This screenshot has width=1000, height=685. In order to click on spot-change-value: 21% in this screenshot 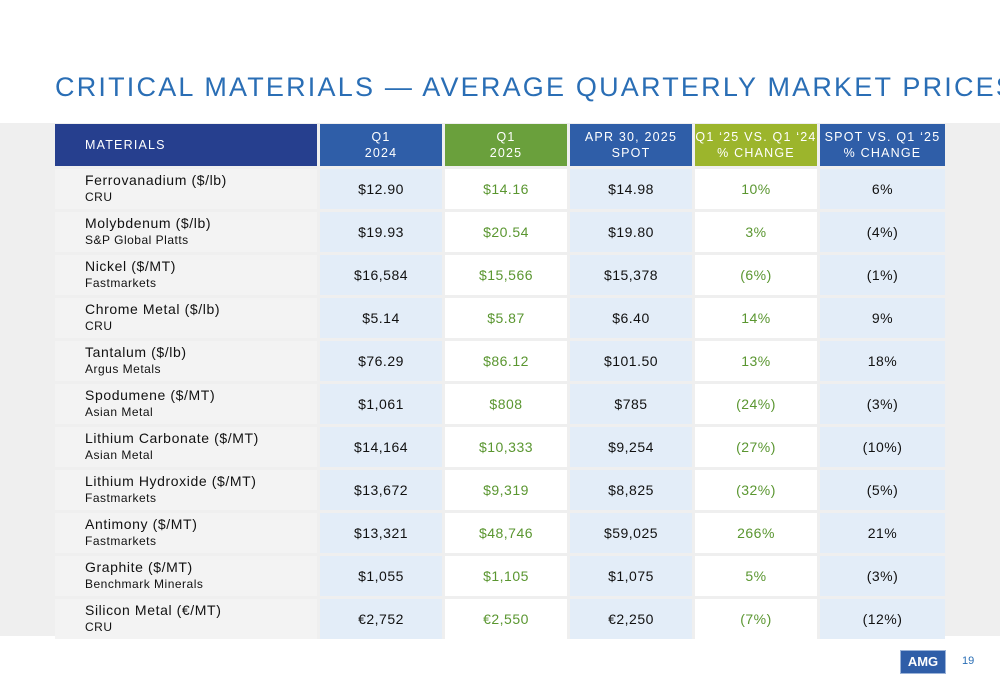, I will do `click(882, 531)`.